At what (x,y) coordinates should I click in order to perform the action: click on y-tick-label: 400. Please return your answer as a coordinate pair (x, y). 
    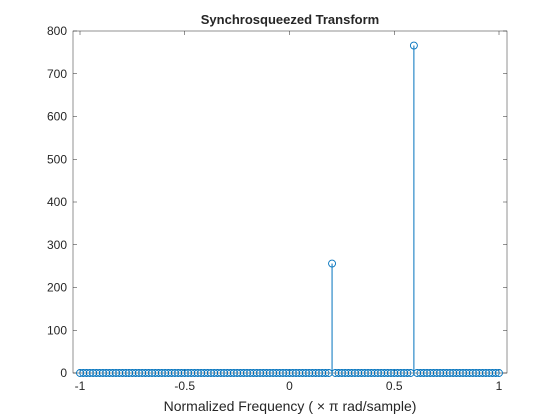
    Looking at the image, I should click on (57, 202).